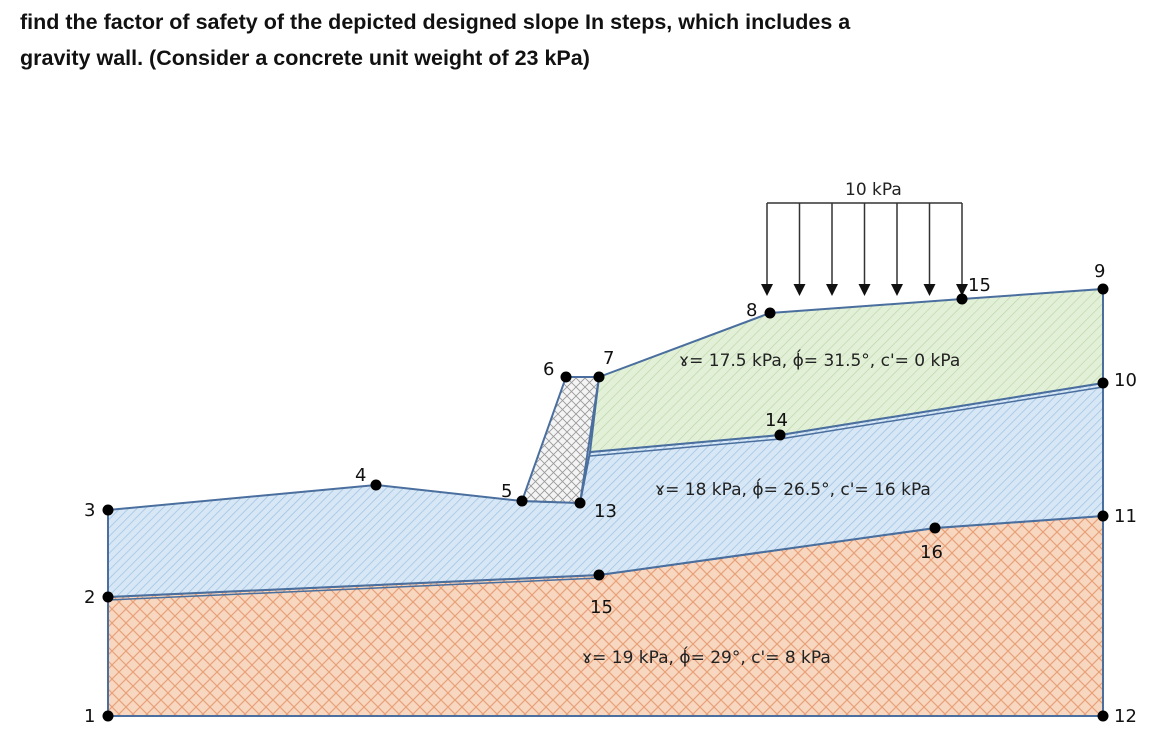 The height and width of the screenshot is (752, 1170). I want to click on point-15-surface-label: 15, so click(979, 285).